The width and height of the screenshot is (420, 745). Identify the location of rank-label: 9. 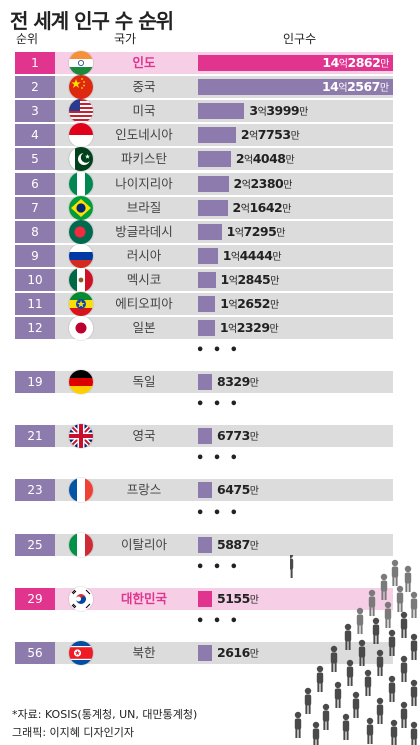
(35, 255).